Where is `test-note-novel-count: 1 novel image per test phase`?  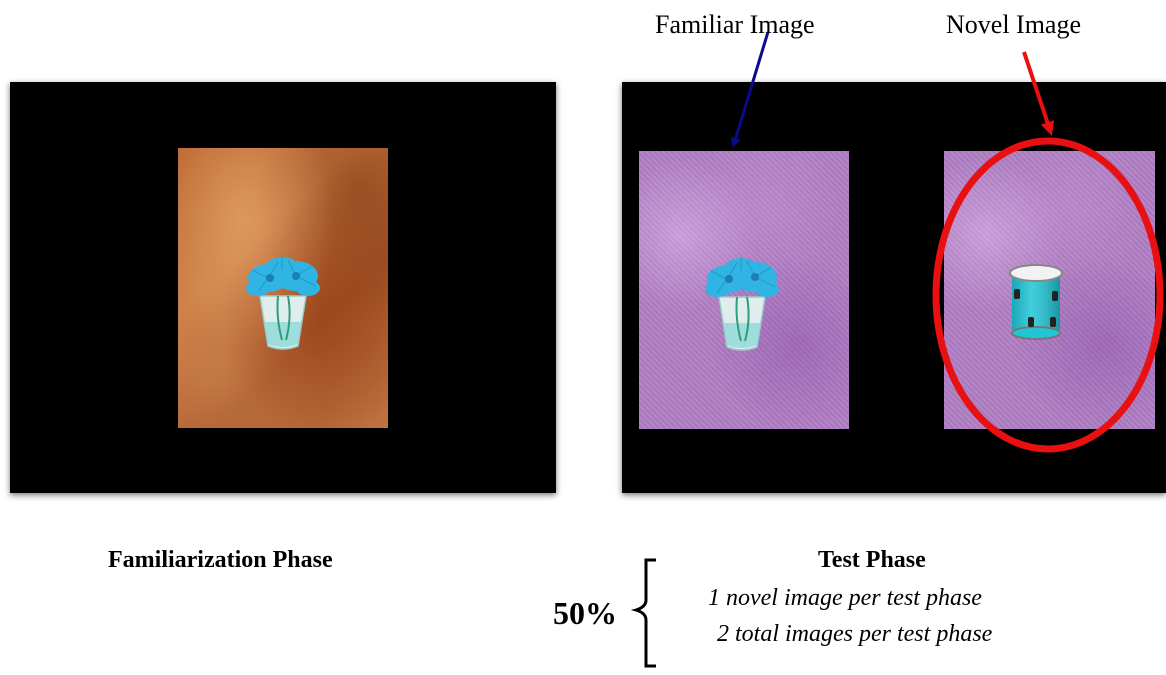 test-note-novel-count: 1 novel image per test phase is located at coordinates (845, 598).